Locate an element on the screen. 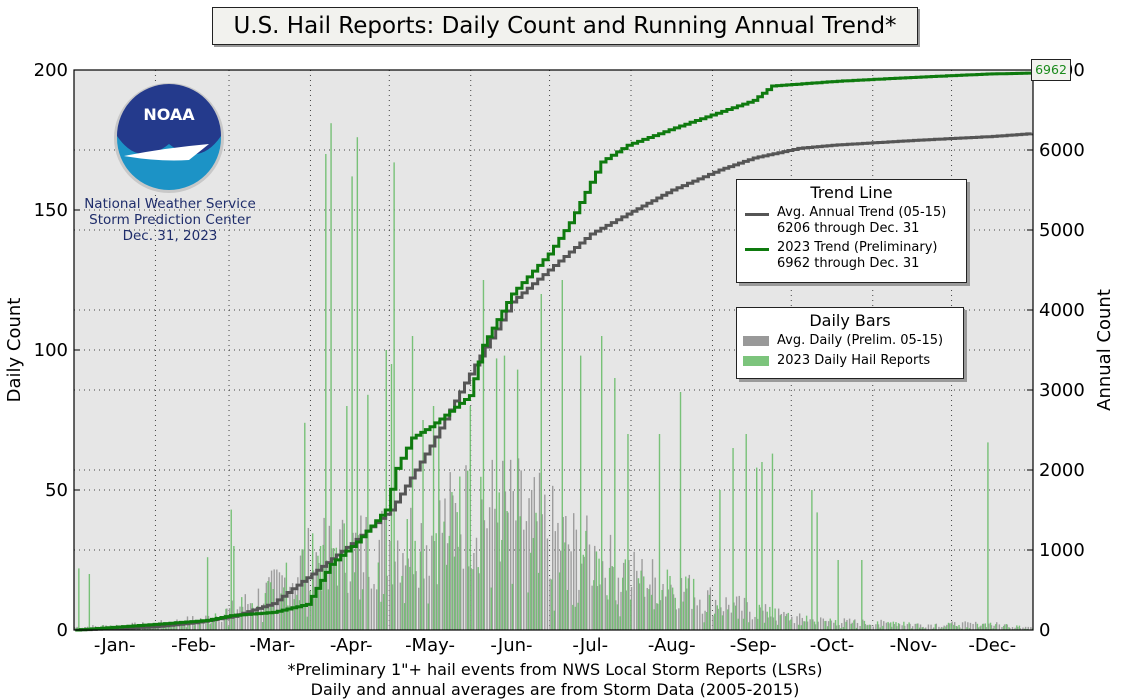 The width and height of the screenshot is (1130, 700). legend-entry-avg-daily: Avg. Daily (Prelim. 05-15) is located at coordinates (850, 341).